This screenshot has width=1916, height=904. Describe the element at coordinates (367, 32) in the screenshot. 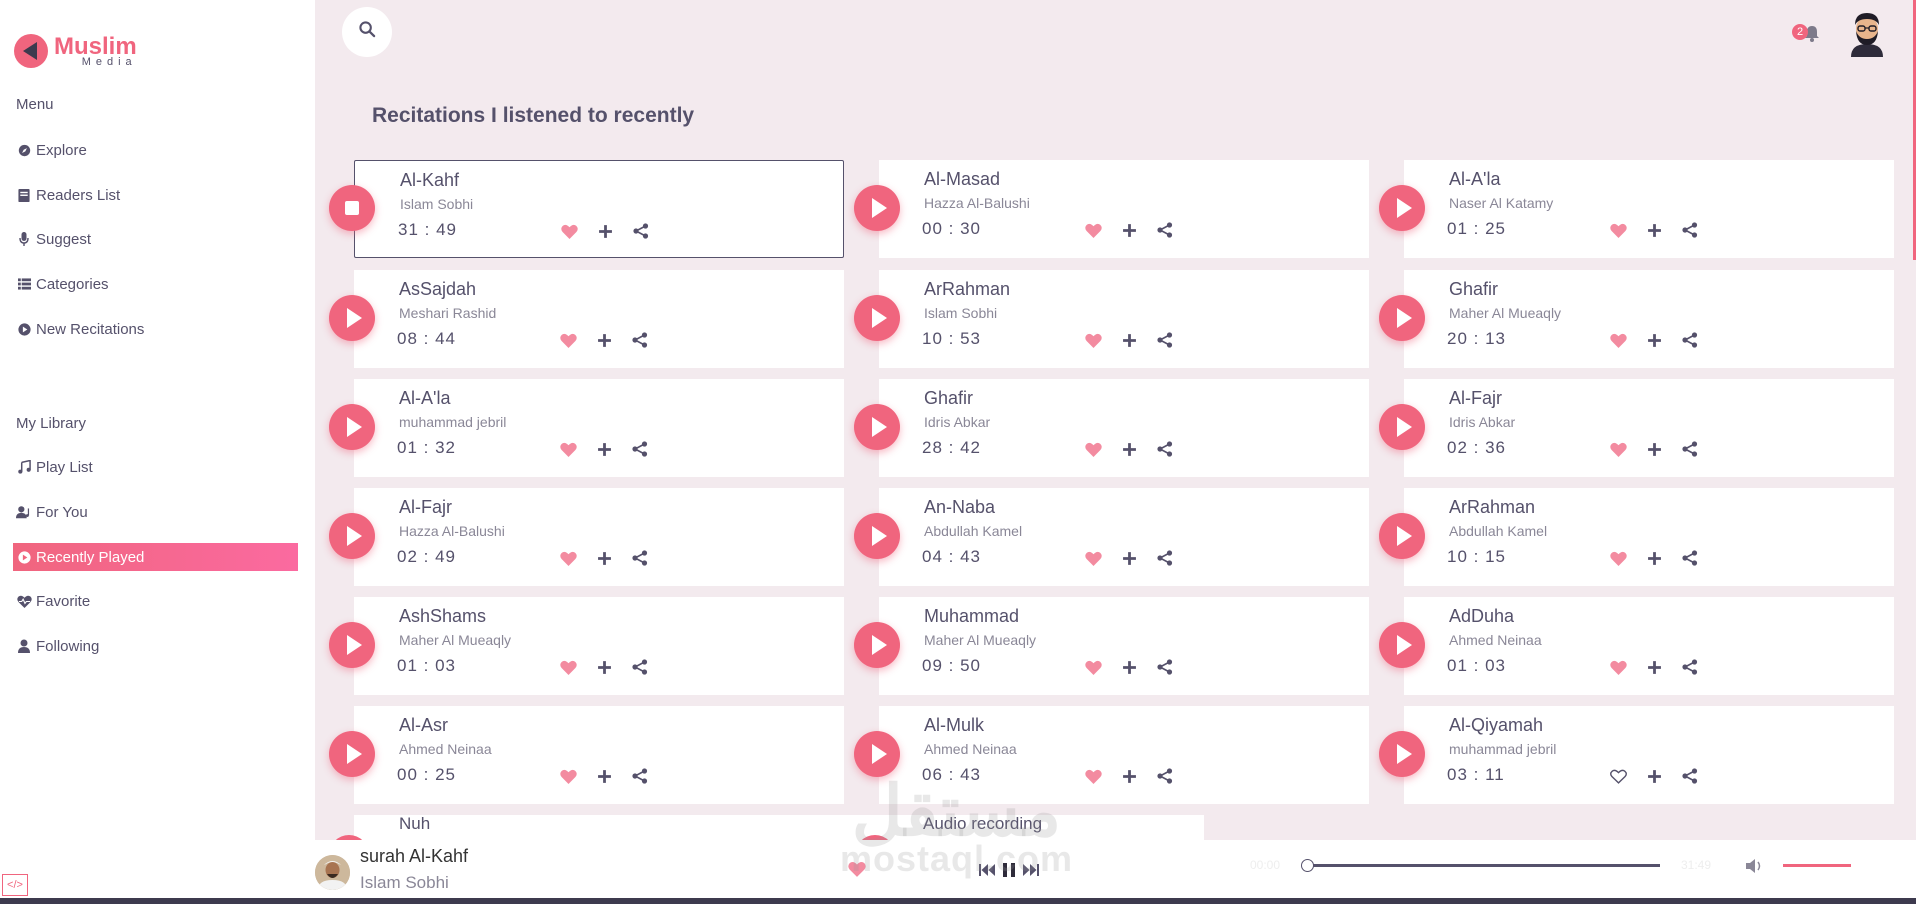

I see `search-button` at that location.